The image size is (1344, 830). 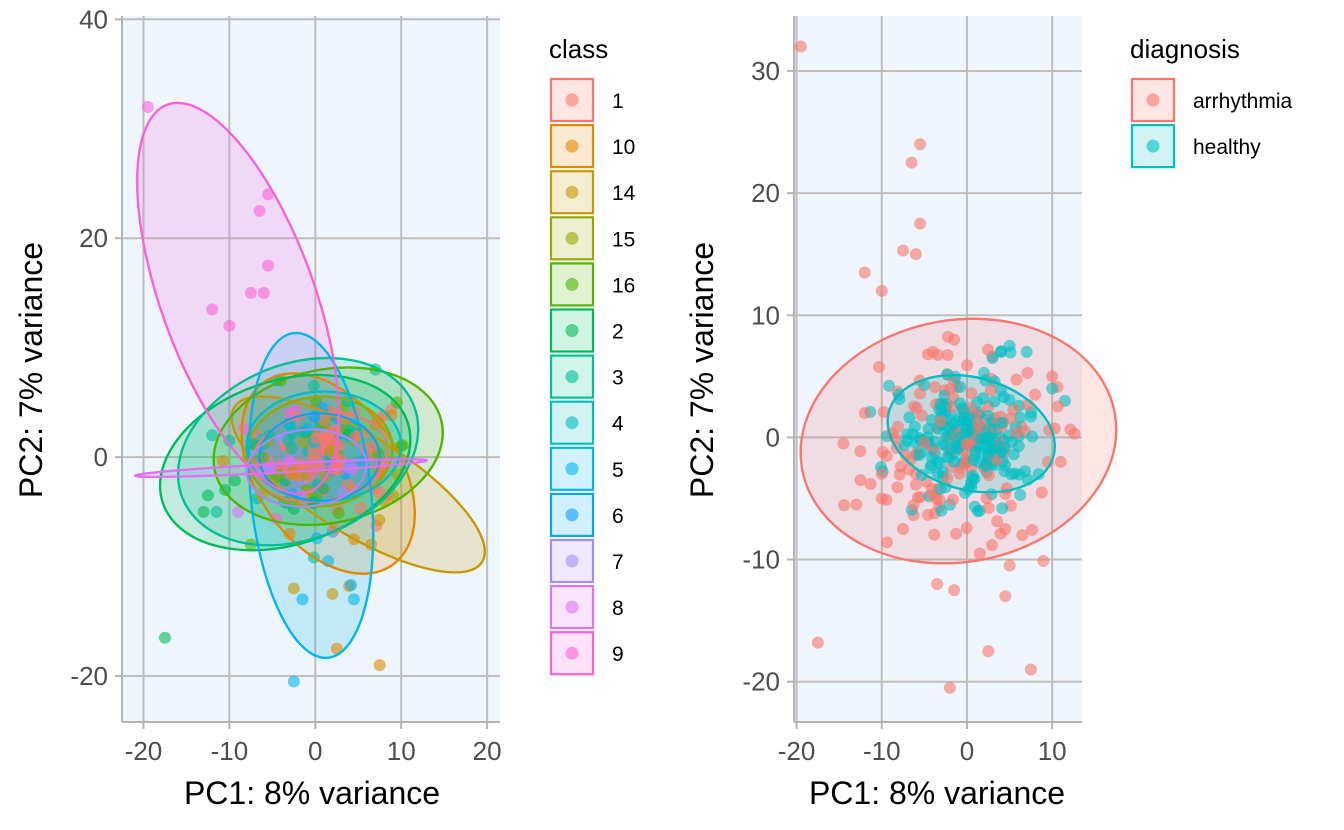 I want to click on right-x-axis-title: PC1: 8% variance, so click(x=937, y=793).